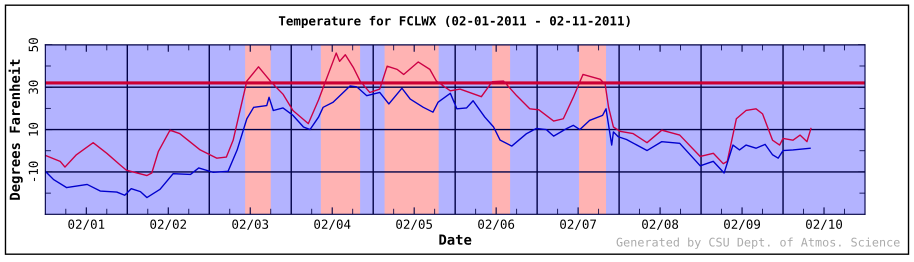 The image size is (914, 262). Describe the element at coordinates (414, 224) in the screenshot. I see `x-tick-label: 02/05` at that location.